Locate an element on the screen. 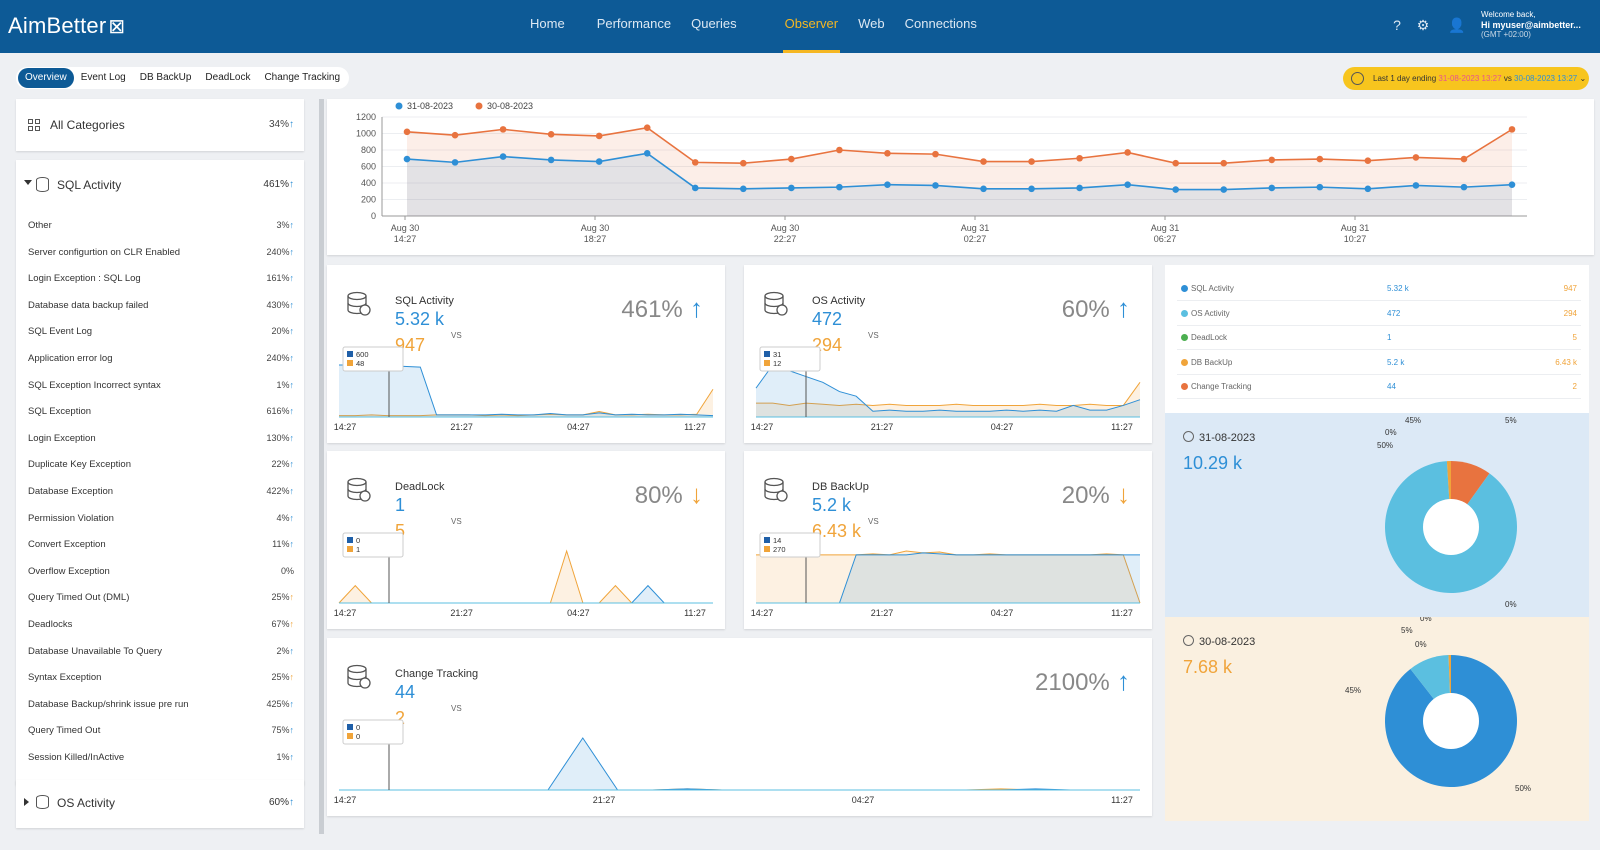  category-row: SQL Event Log 20%↑ is located at coordinates (161, 333).